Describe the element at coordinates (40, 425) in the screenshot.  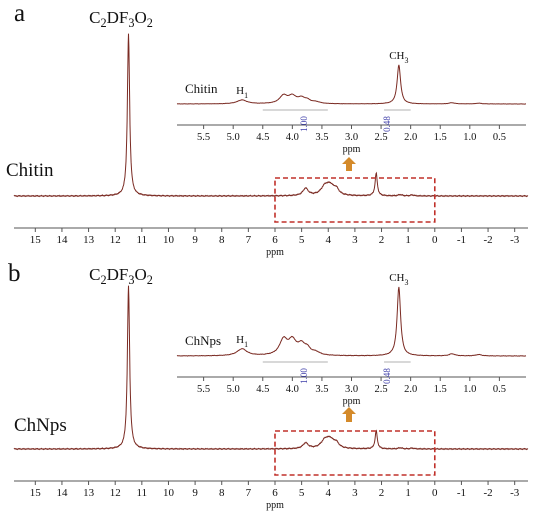
I see `sample-label: ChNps` at that location.